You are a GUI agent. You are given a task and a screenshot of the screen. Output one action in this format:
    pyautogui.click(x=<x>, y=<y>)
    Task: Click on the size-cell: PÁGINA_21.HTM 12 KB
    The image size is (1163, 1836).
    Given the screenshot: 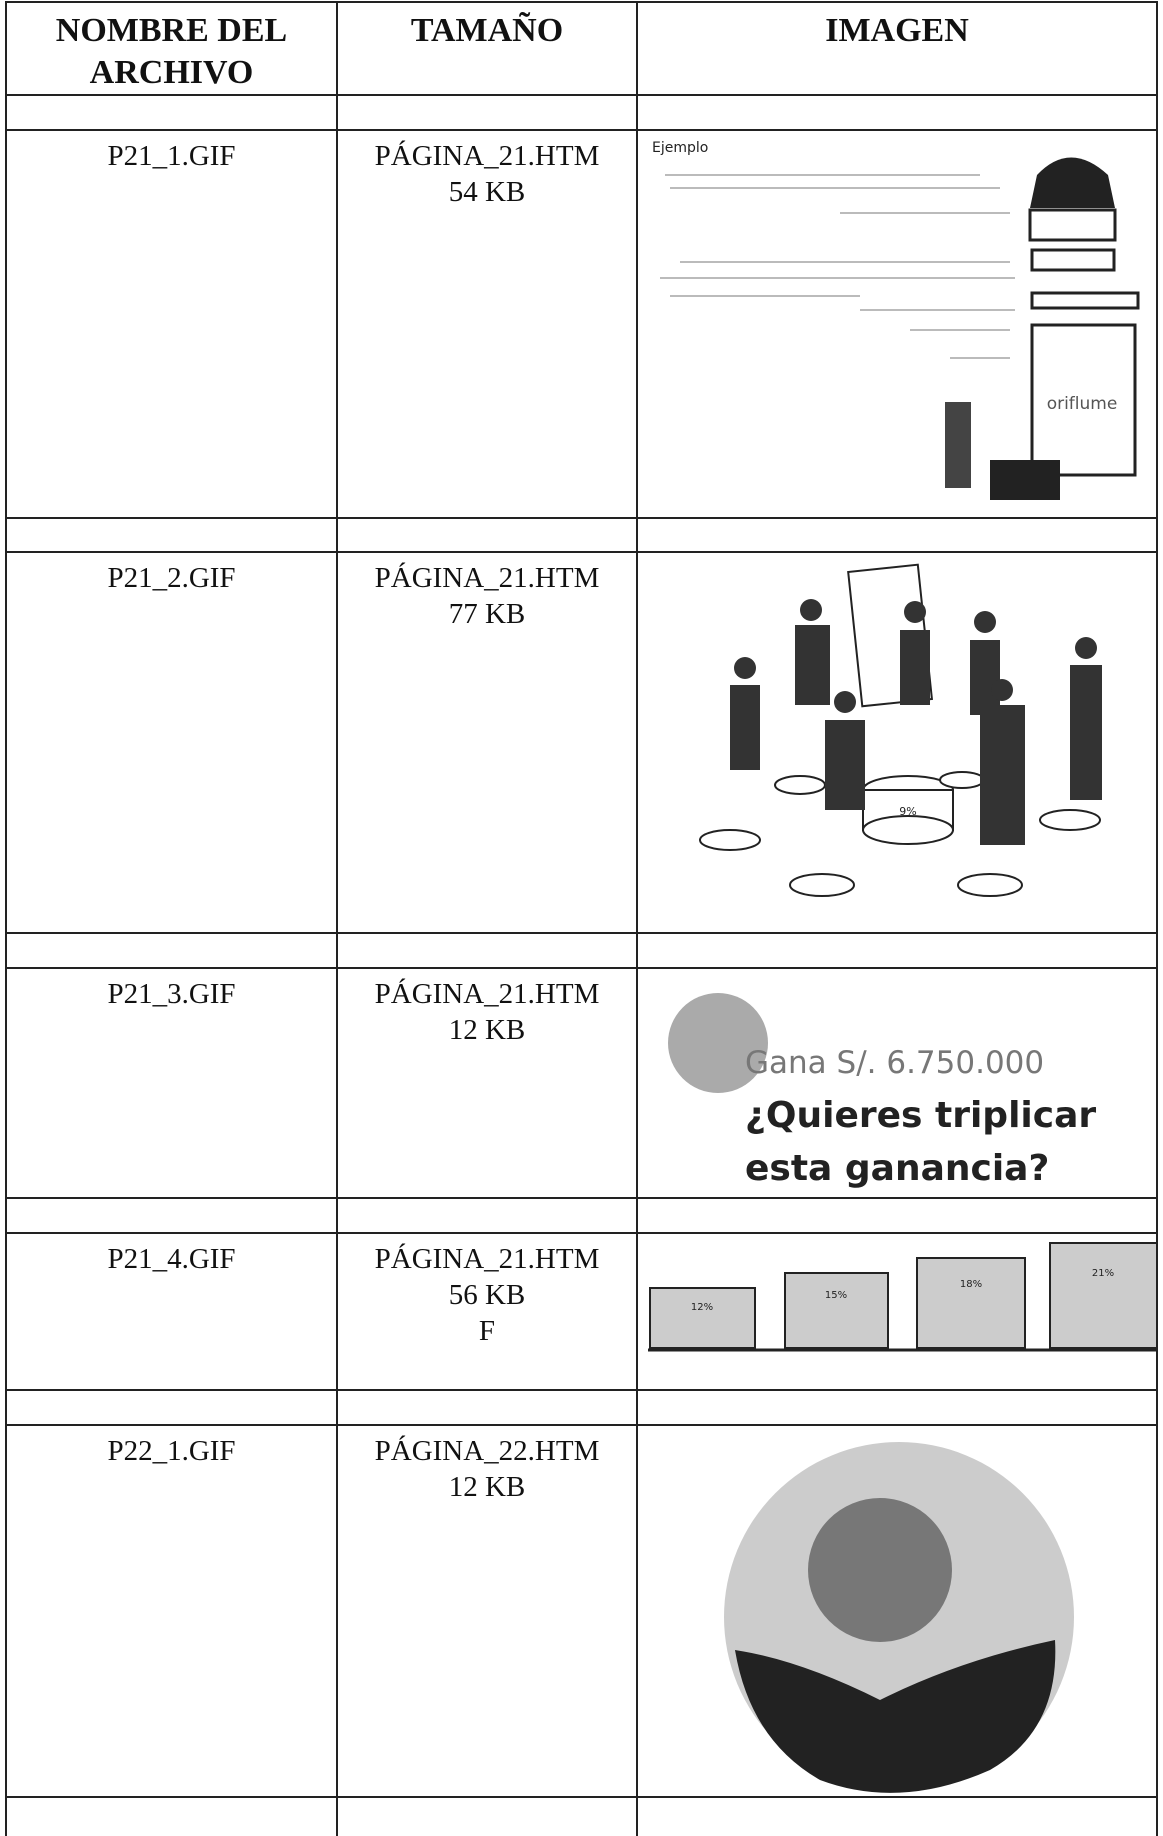 What is the action you would take?
    pyautogui.click(x=487, y=1012)
    